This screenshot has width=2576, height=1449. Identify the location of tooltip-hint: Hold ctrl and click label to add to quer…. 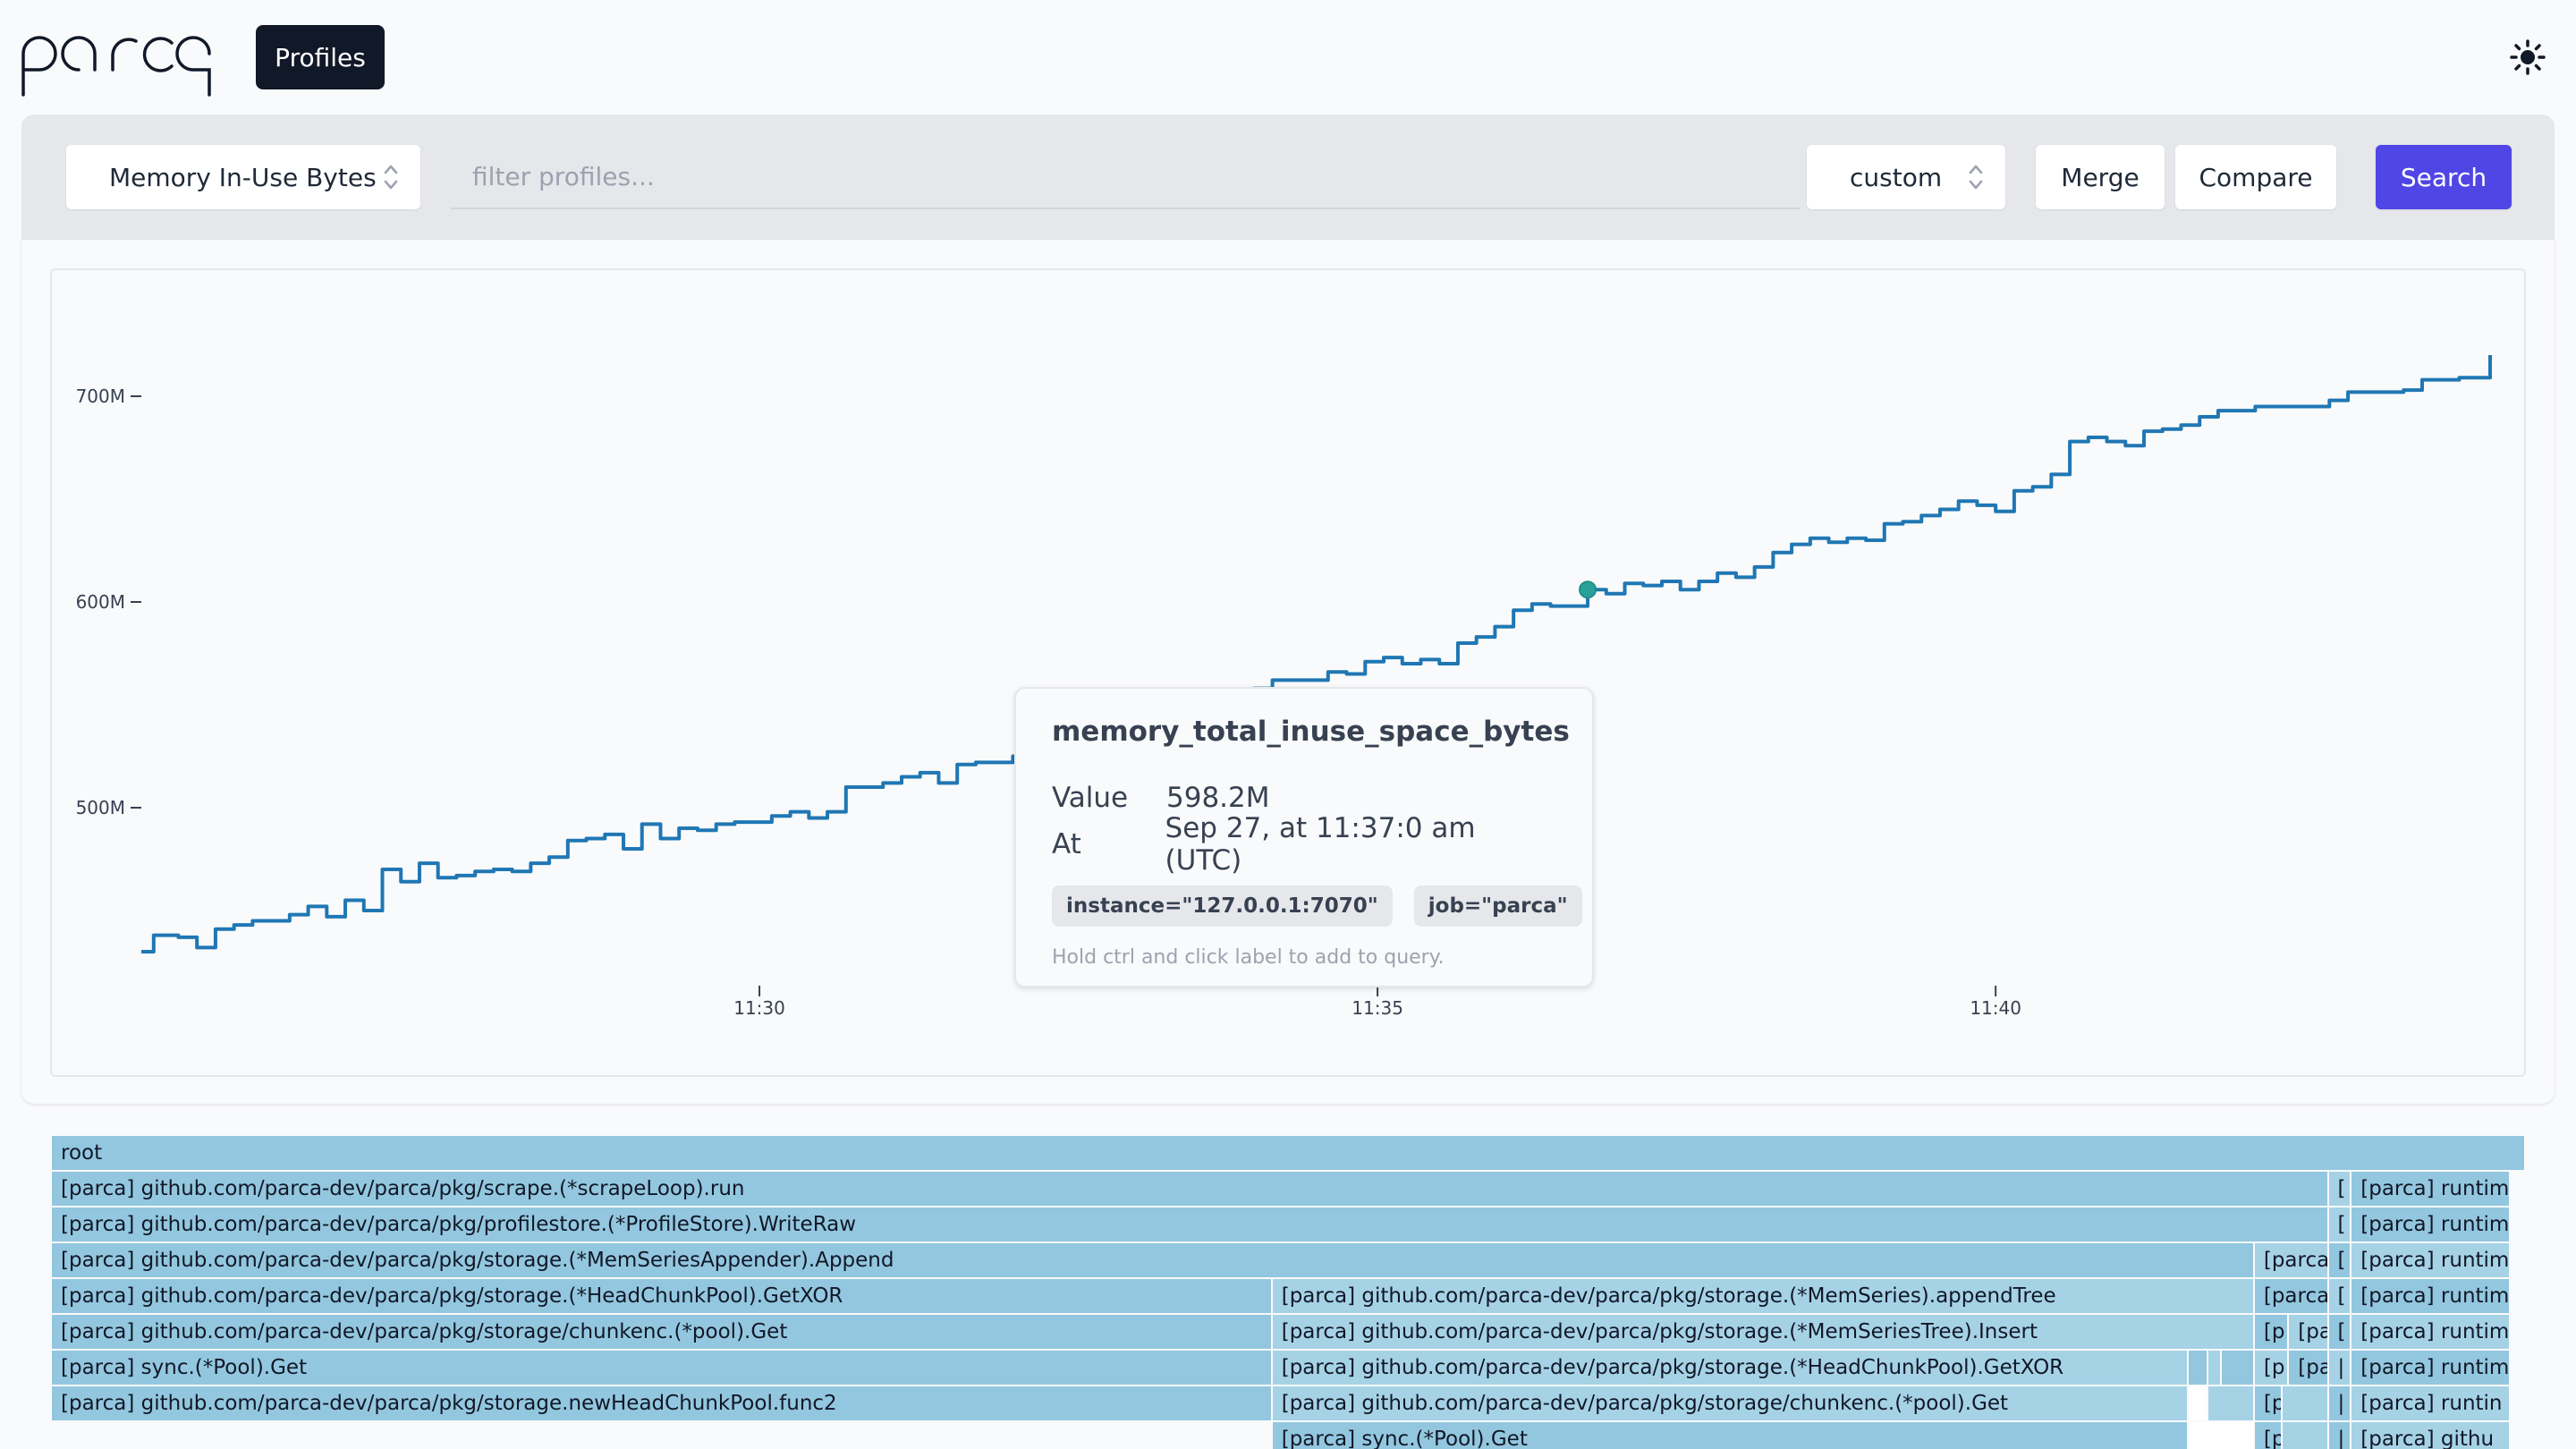
(1248, 957).